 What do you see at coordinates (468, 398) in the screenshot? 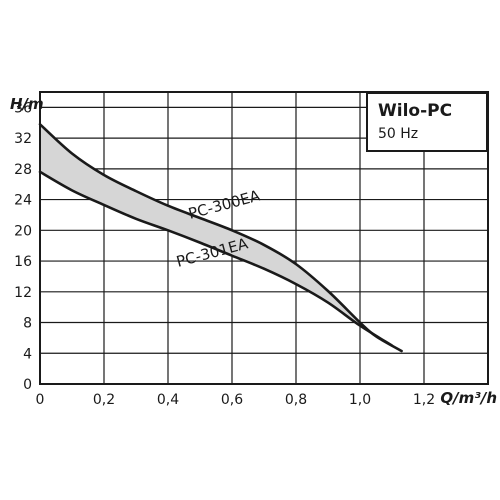
I see `x-axis-label: Q/m³/h` at bounding box center [468, 398].